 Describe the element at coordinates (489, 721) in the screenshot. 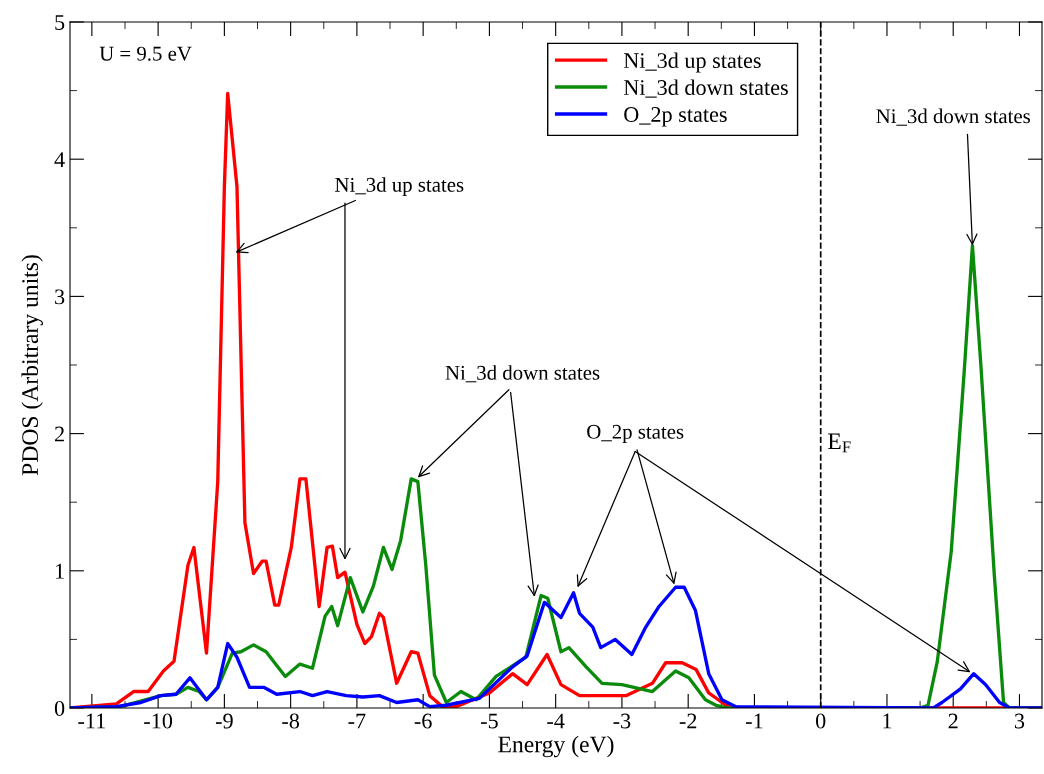

I see `x-tick-label: -5` at that location.